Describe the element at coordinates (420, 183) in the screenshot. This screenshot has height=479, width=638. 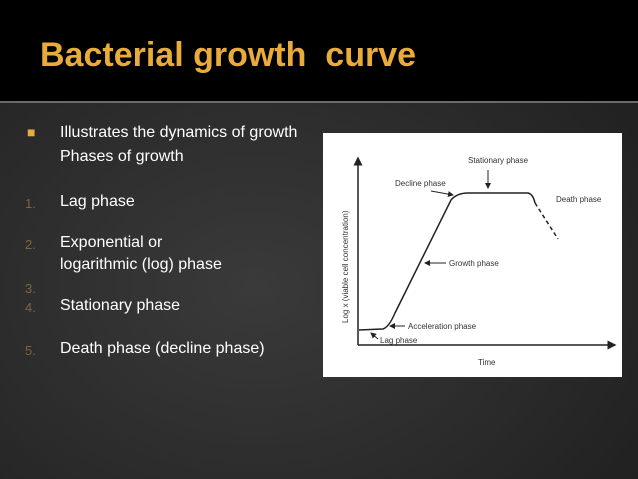
I see `diagram-label: Decline phase` at that location.